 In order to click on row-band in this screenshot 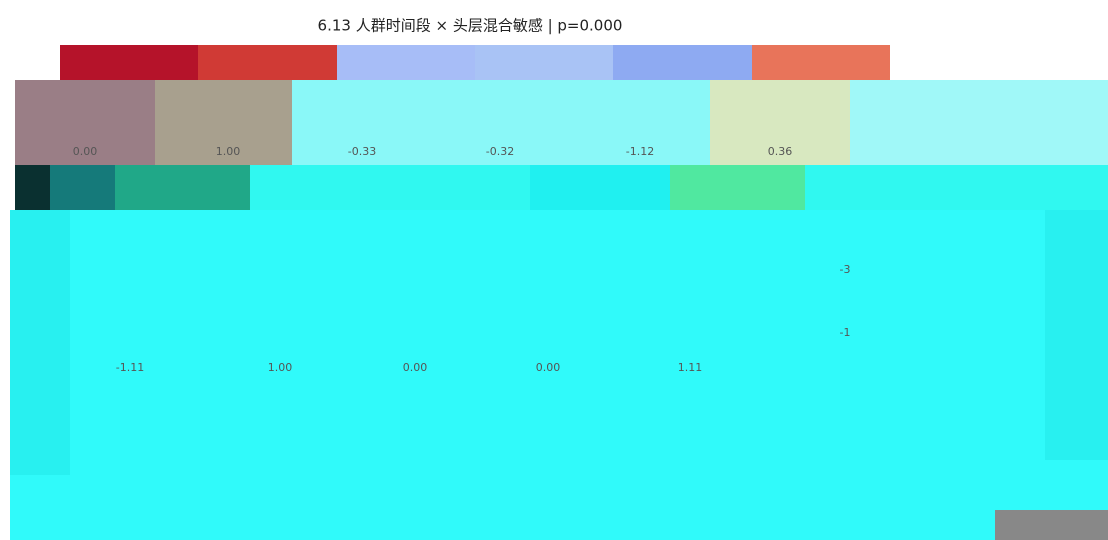, I will do `click(561, 187)`.